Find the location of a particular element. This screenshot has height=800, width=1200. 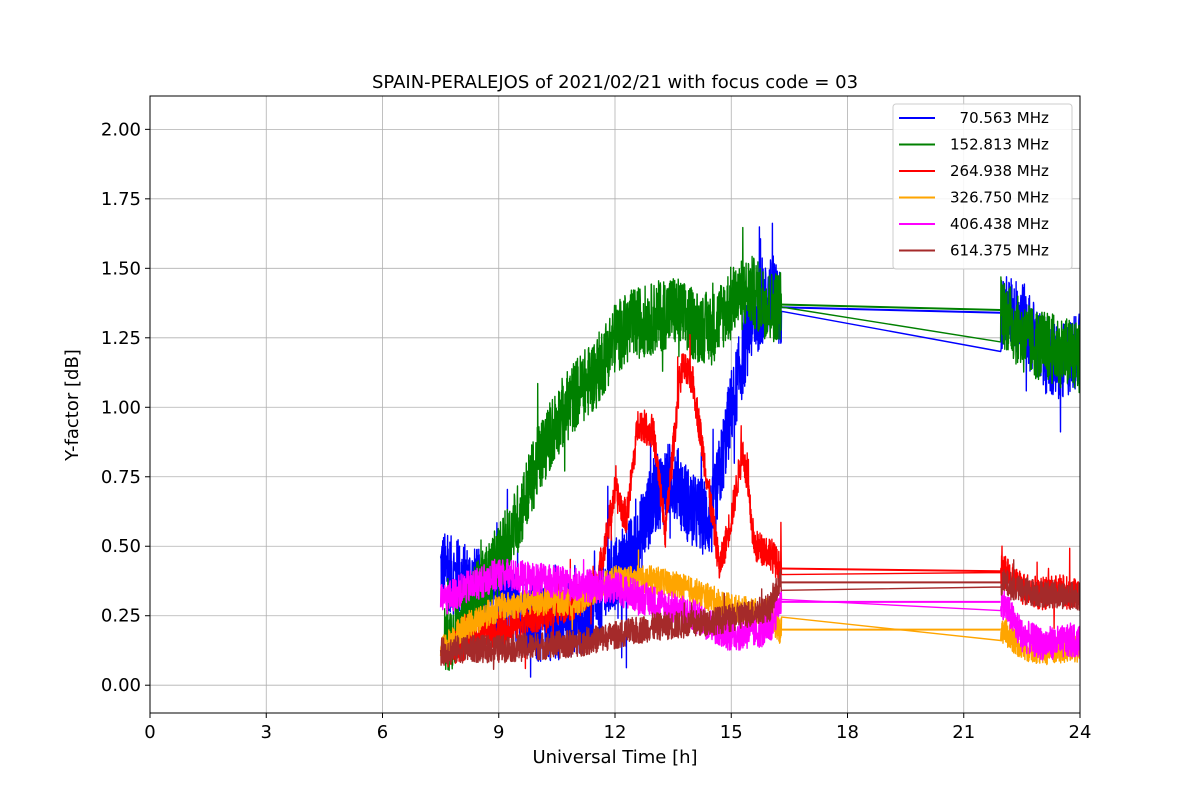

legend-entry-label: 264.938 MHz is located at coordinates (999, 171).